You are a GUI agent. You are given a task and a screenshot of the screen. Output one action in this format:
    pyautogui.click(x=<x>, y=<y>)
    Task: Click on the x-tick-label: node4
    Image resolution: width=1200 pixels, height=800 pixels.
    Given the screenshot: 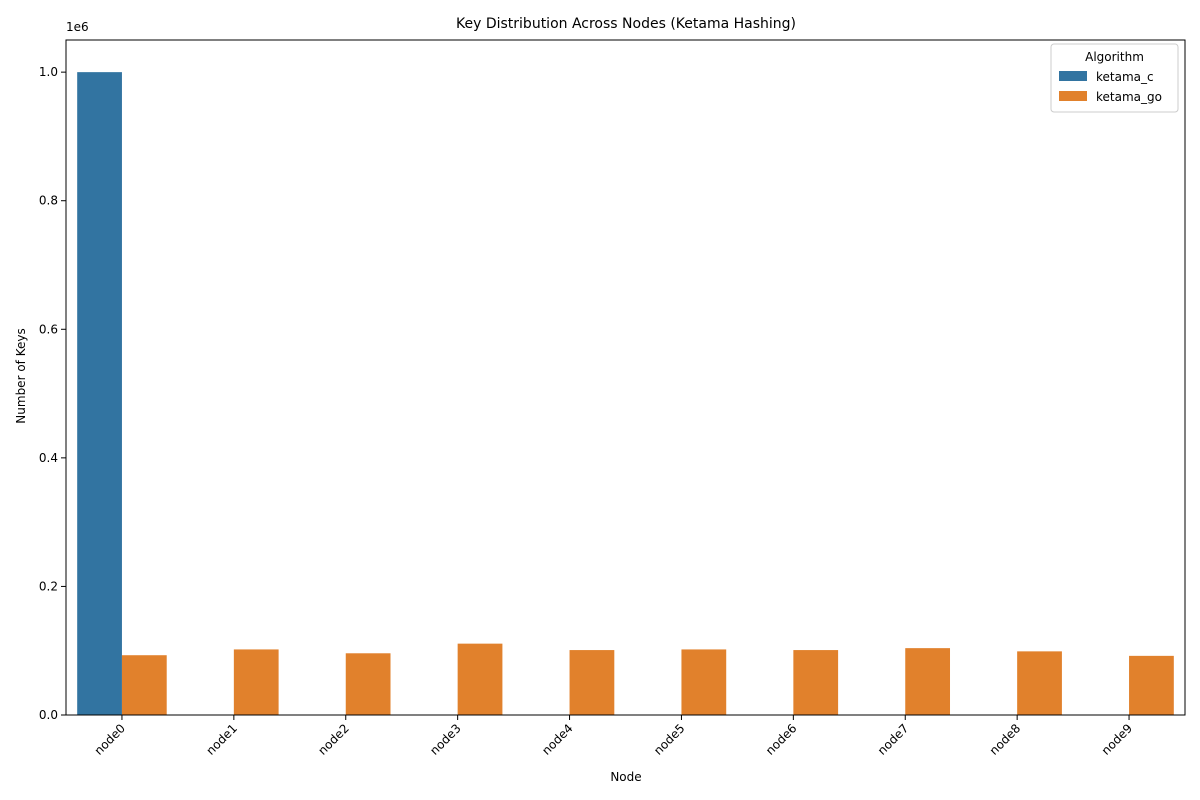 What is the action you would take?
    pyautogui.click(x=557, y=739)
    